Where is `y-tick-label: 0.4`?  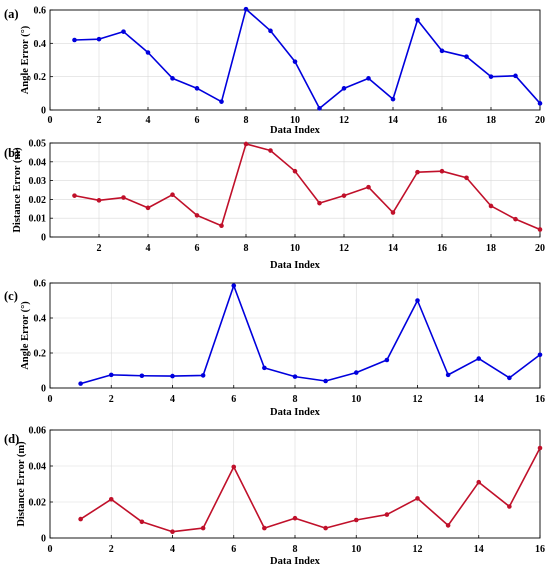 y-tick-label: 0.4 is located at coordinates (40, 319).